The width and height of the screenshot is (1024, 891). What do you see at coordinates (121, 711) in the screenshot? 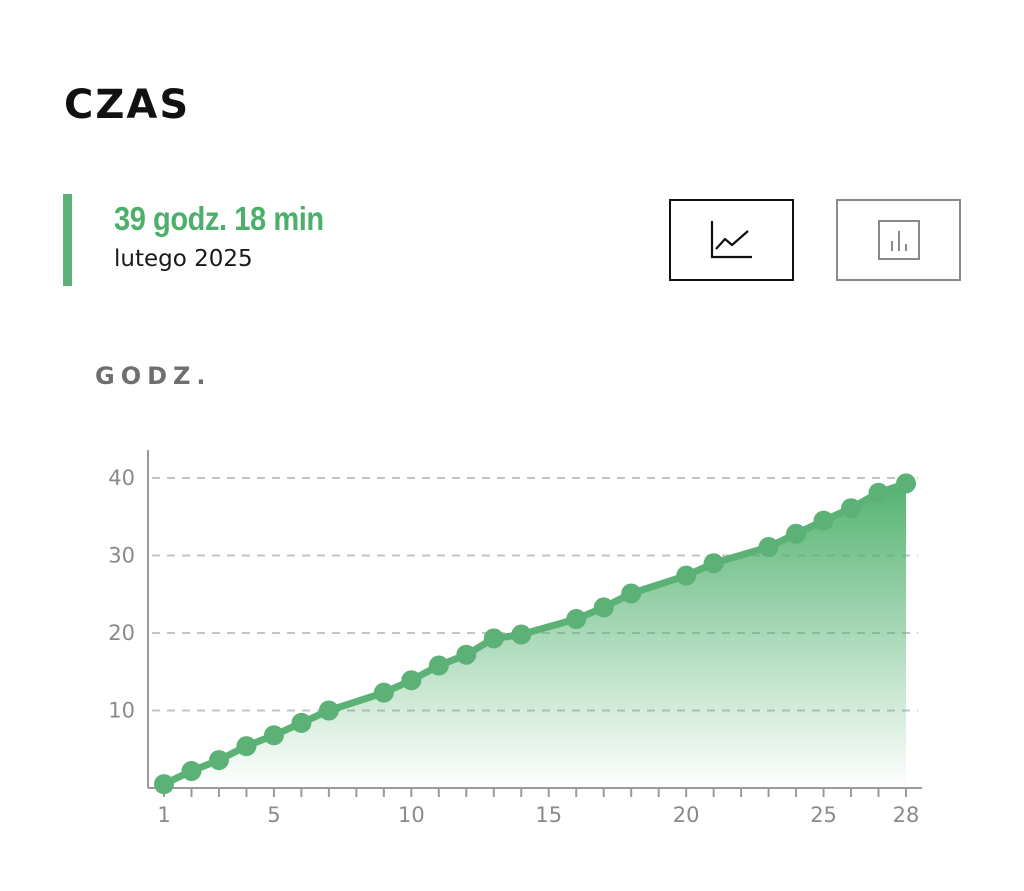
I see `y-tick-label-10: 10` at bounding box center [121, 711].